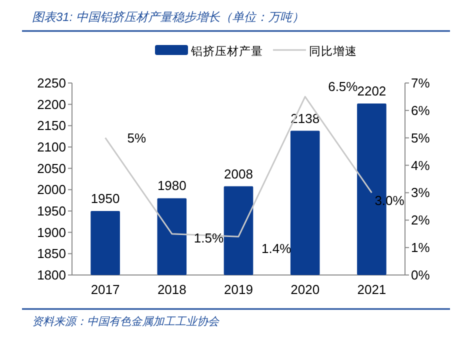 The width and height of the screenshot is (454, 340). What do you see at coordinates (105, 198) in the screenshot?
I see `data-label: 1950` at bounding box center [105, 198].